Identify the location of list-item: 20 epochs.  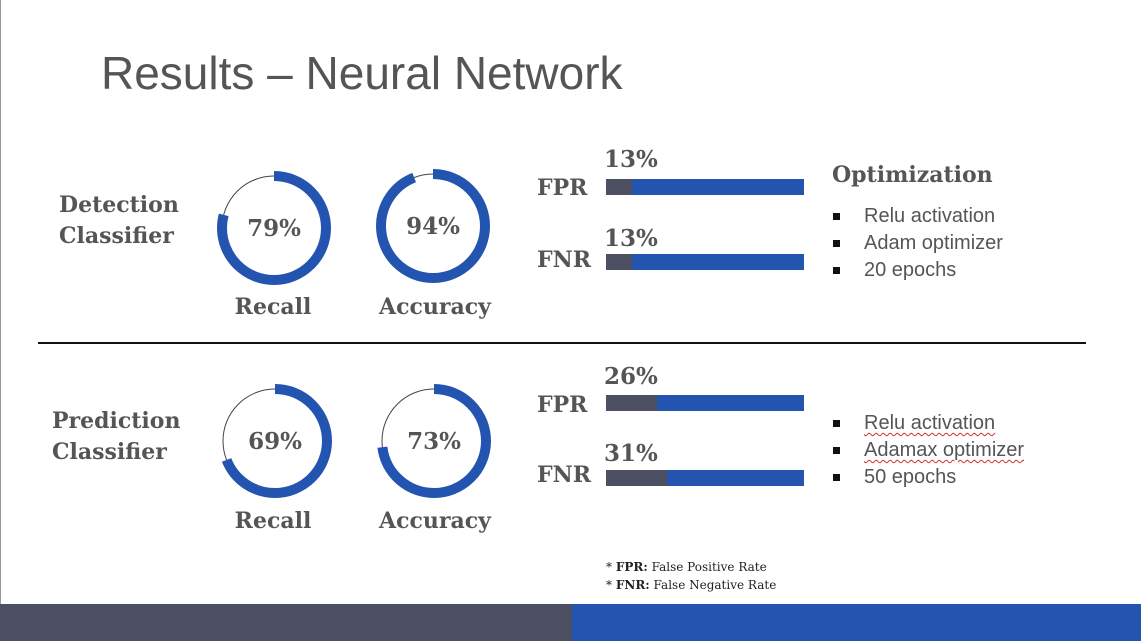
(916, 270).